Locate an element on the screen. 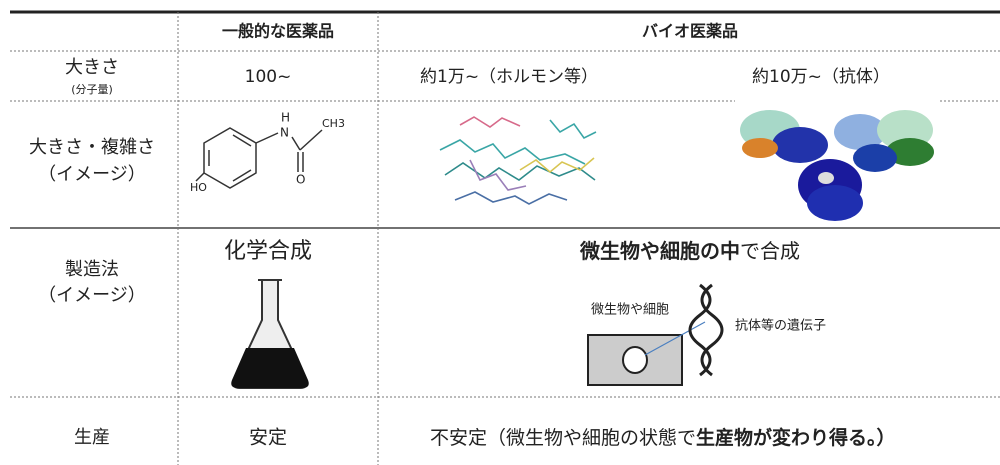  pointer is located at coordinates (675, 338).